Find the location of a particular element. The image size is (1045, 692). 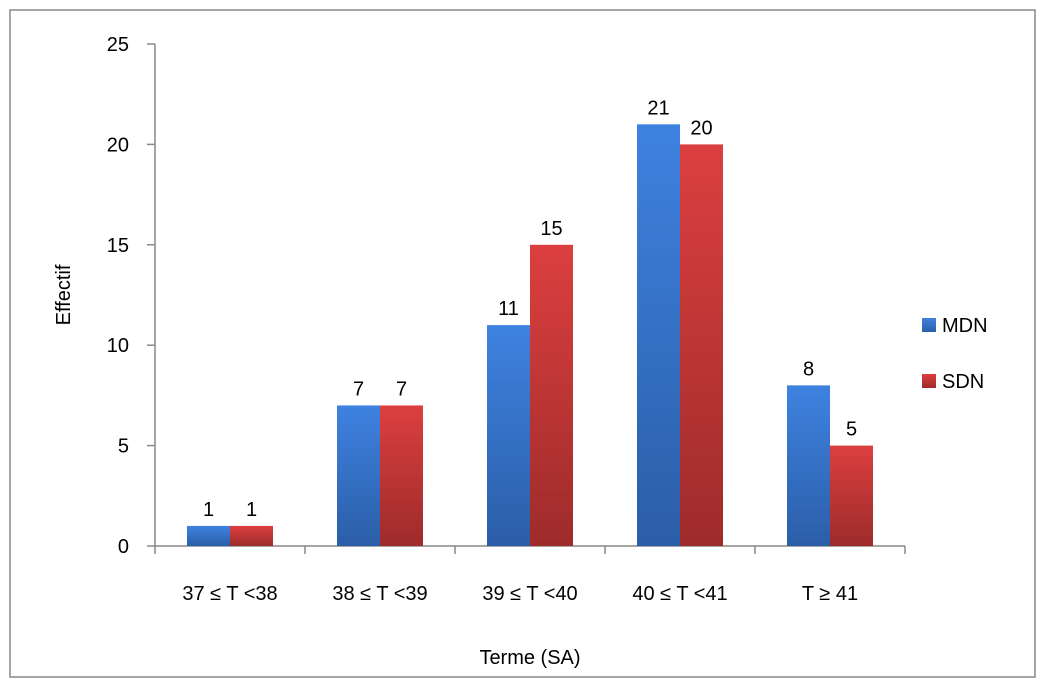

data-label: 5 is located at coordinates (851, 430).